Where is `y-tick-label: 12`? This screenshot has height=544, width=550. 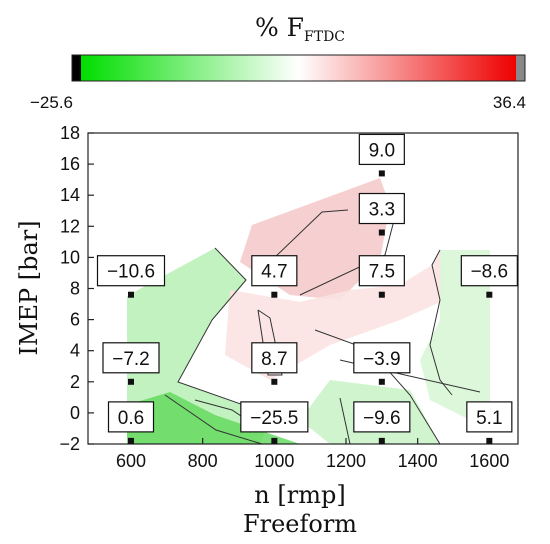
y-tick-label: 12 is located at coordinates (70, 226).